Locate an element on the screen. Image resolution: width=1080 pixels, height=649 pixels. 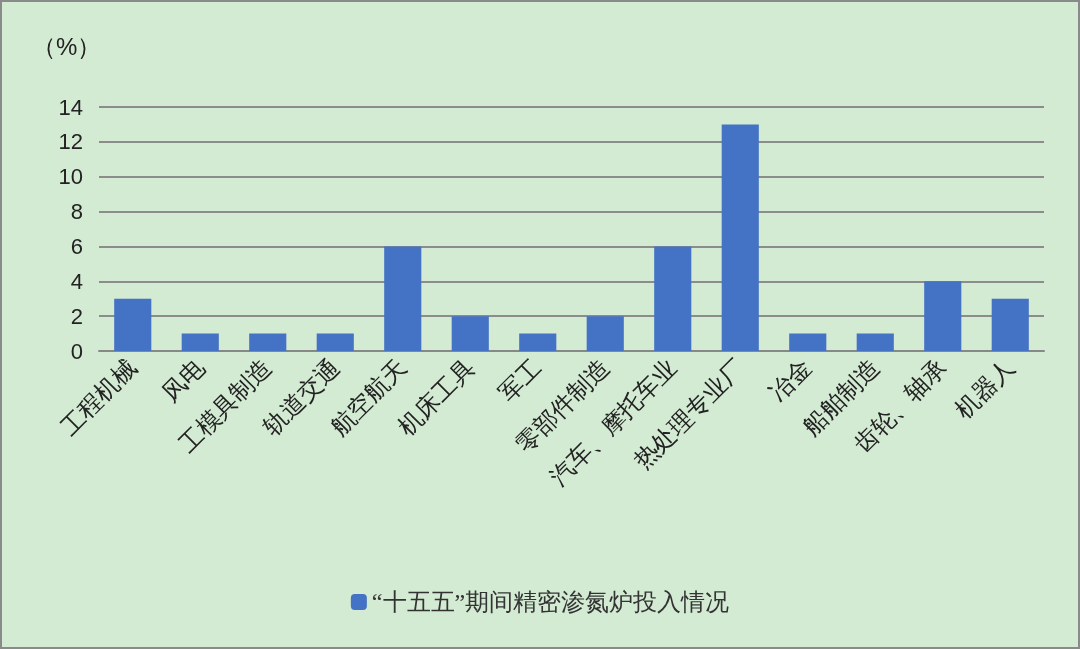
y-tick-label: 4 is located at coordinates (76, 281).